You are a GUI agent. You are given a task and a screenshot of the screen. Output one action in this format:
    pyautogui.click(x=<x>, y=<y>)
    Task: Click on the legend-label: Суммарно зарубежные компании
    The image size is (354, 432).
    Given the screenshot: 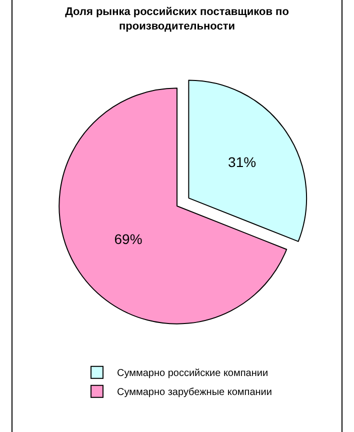 What is the action you would take?
    pyautogui.click(x=194, y=392)
    